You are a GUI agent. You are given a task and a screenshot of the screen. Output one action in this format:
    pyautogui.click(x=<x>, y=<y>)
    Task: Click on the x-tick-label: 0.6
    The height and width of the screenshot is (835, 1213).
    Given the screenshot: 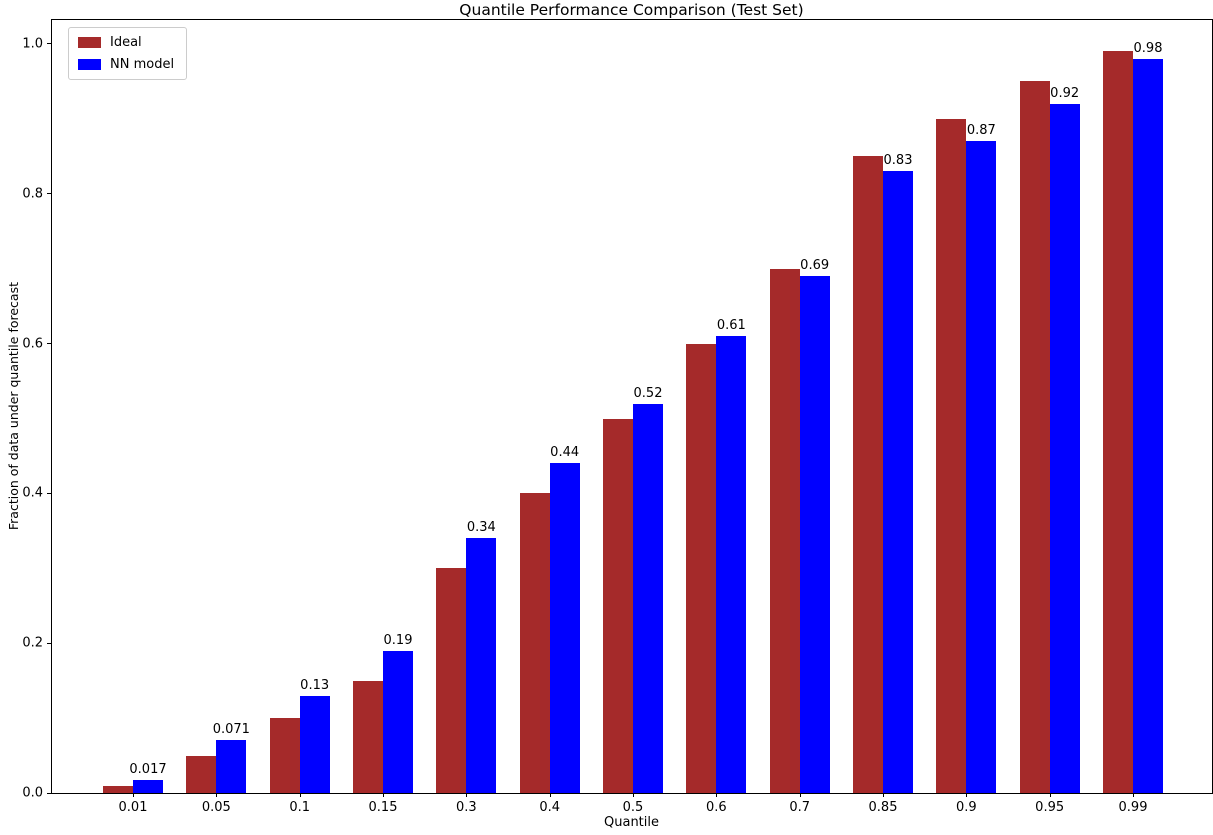 What is the action you would take?
    pyautogui.click(x=716, y=807)
    